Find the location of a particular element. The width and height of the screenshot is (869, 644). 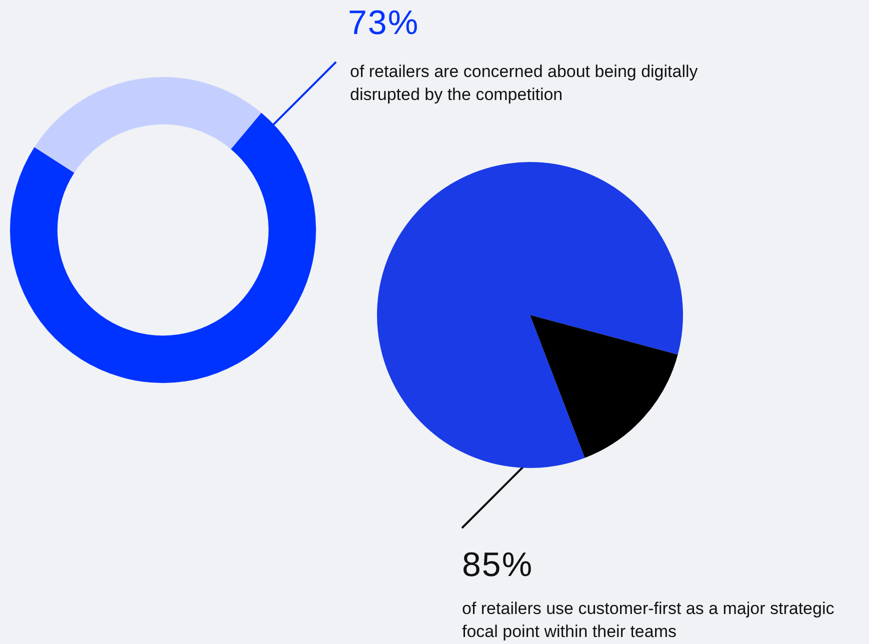

data-label: 73% is located at coordinates (384, 23).